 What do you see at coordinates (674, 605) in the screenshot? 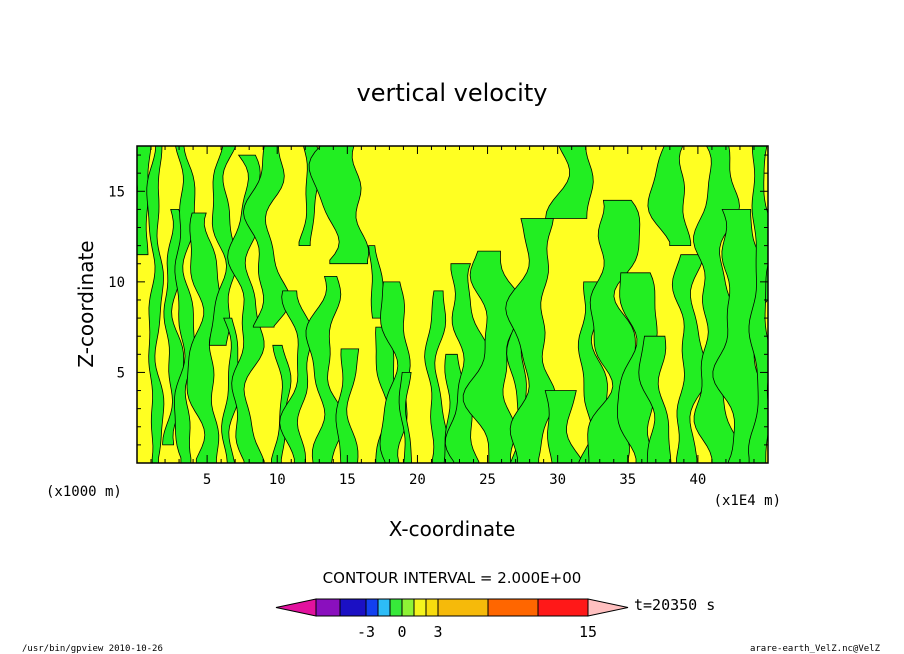
I see `time-label: t=20350 s` at bounding box center [674, 605].